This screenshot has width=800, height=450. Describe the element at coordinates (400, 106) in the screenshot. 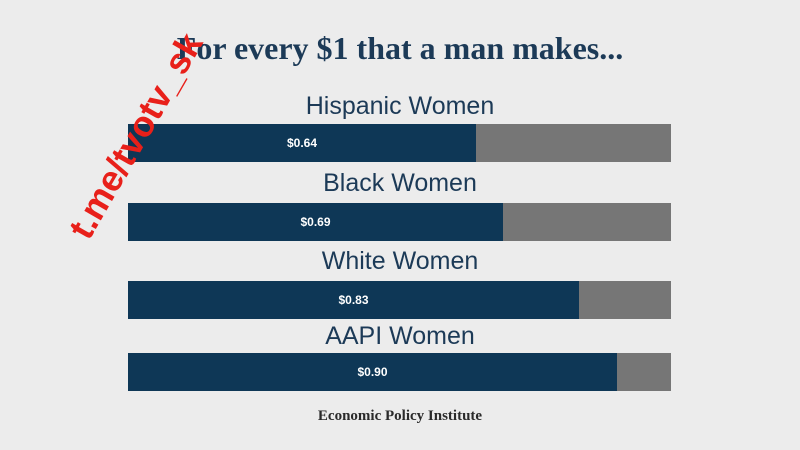

I see `bar-label: Hispanic Women` at that location.